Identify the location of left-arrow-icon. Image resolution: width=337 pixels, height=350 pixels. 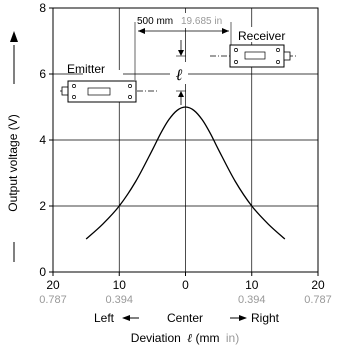
(126, 318).